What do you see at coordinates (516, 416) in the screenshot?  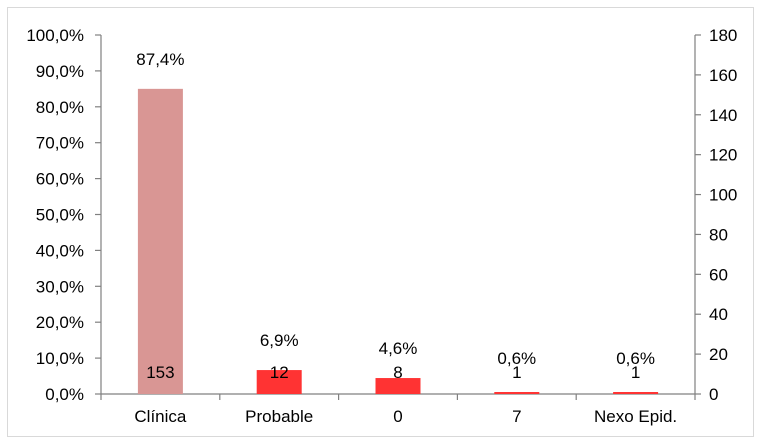 I see `x-tick-label: 7` at bounding box center [516, 416].